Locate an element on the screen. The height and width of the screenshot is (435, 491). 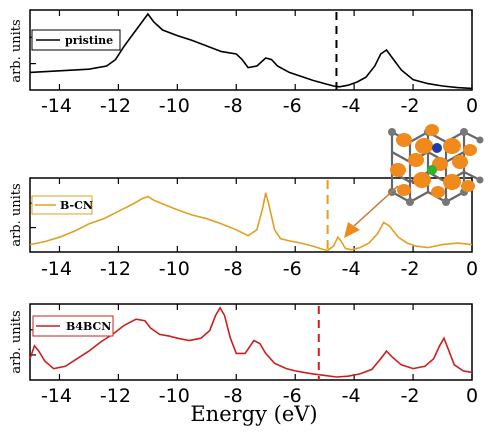
legend-label: B-CN is located at coordinates (76, 205).